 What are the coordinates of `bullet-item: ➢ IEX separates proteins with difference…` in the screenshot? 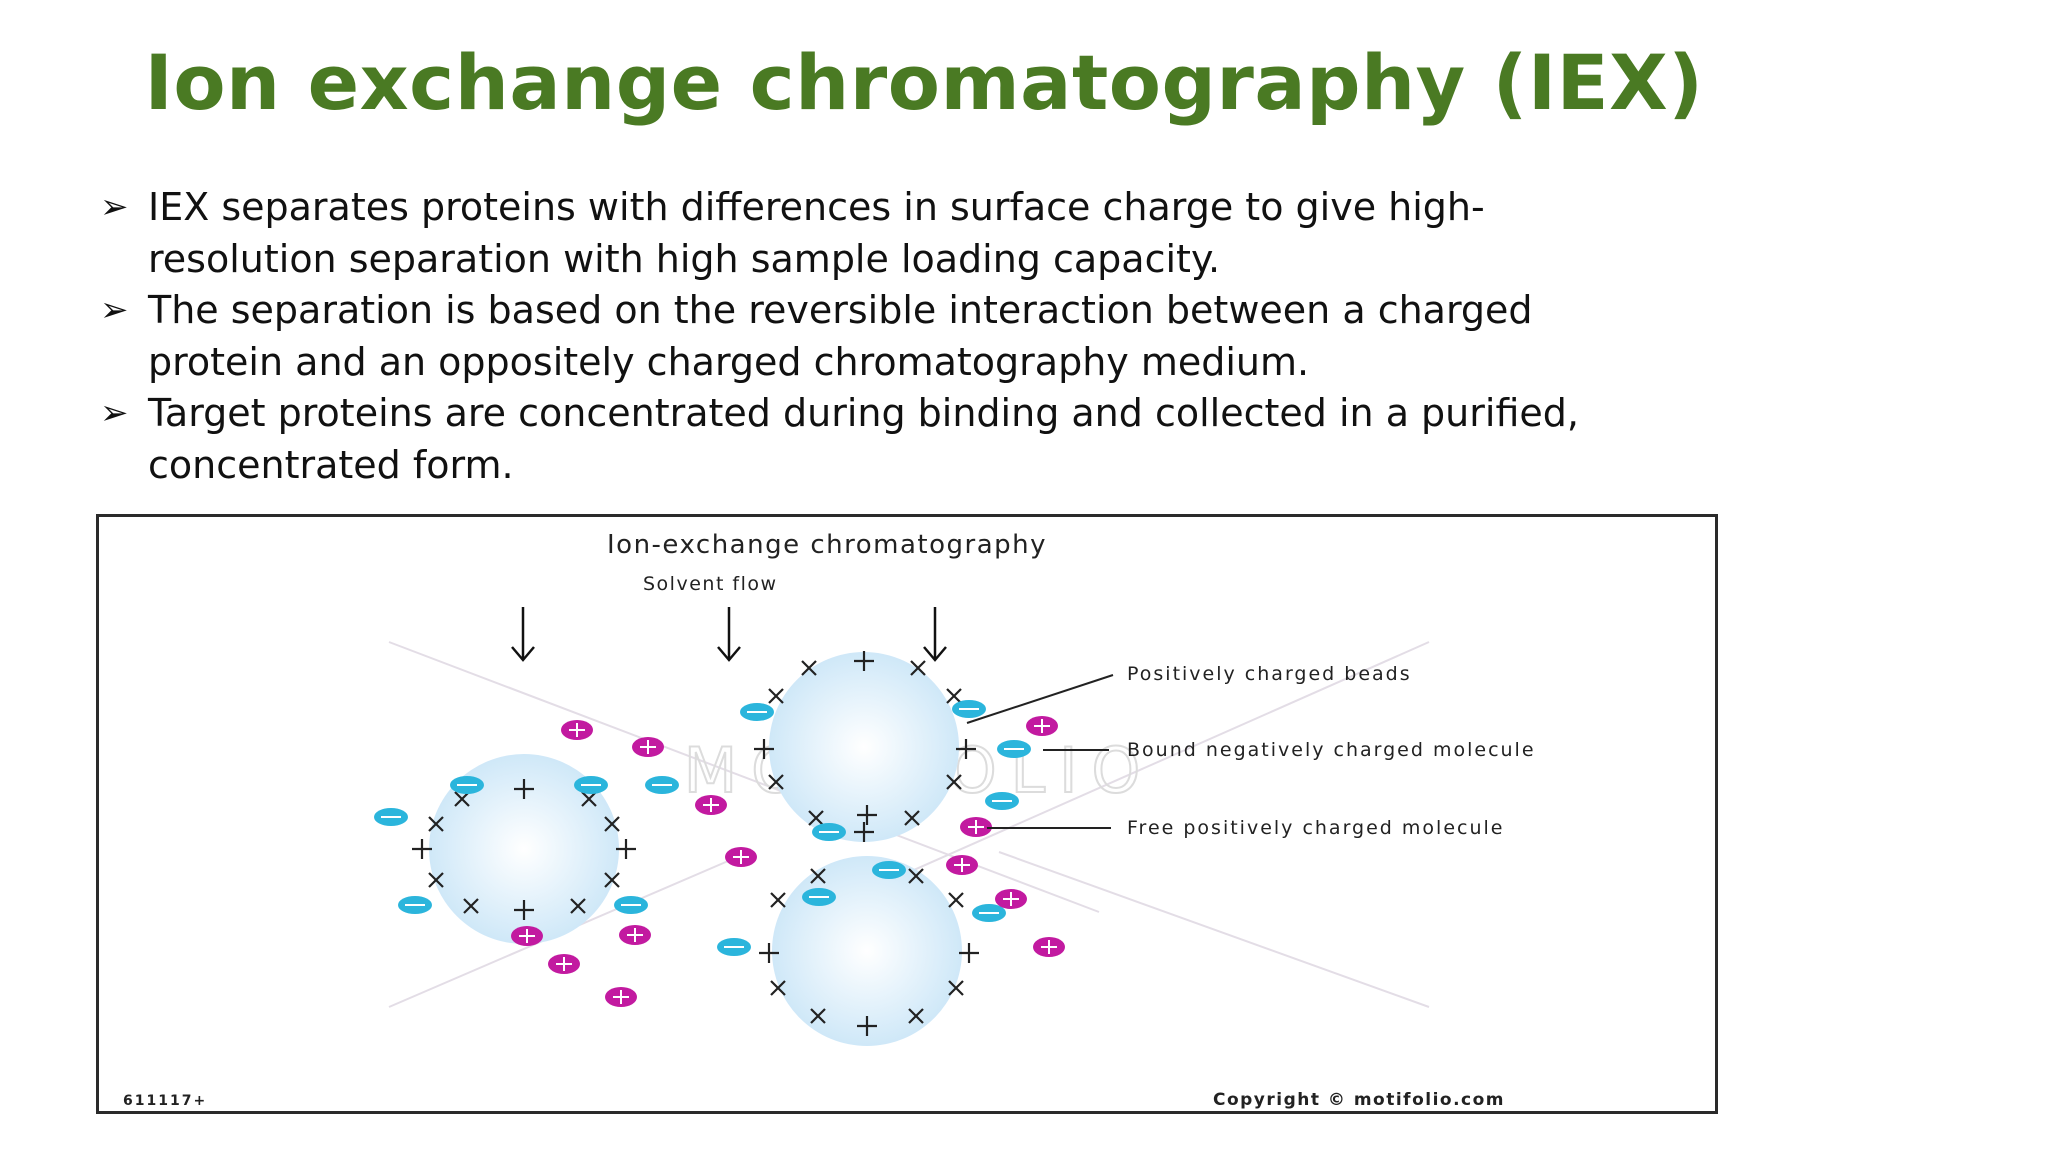 It's located at (880, 233).